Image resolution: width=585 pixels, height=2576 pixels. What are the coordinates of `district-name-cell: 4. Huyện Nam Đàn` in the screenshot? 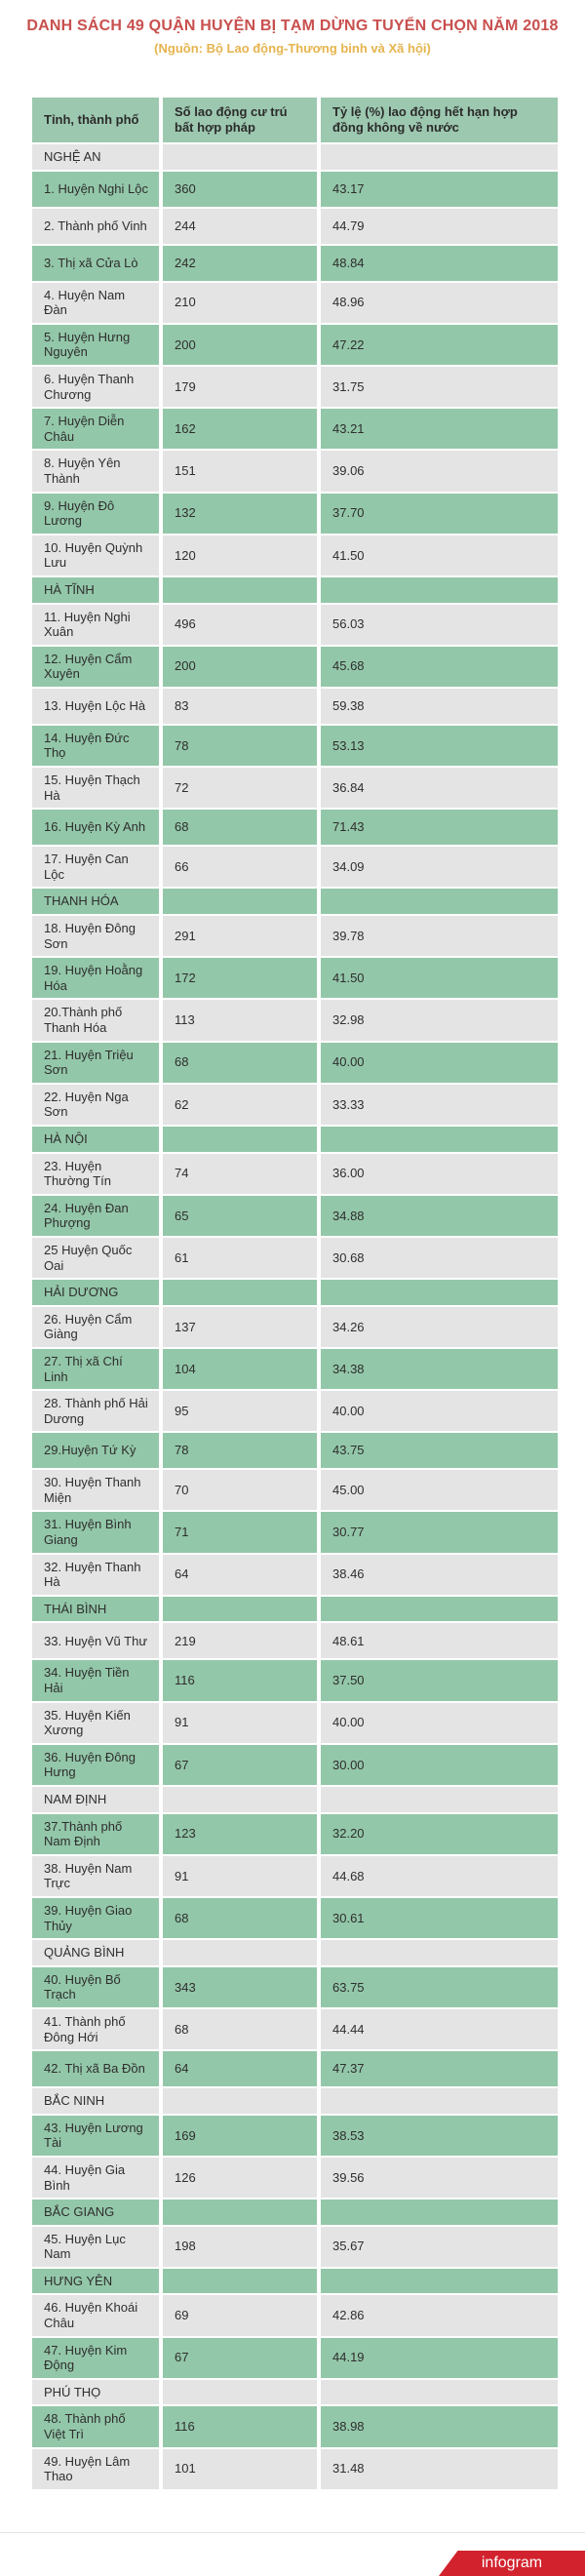 It's located at (95, 302).